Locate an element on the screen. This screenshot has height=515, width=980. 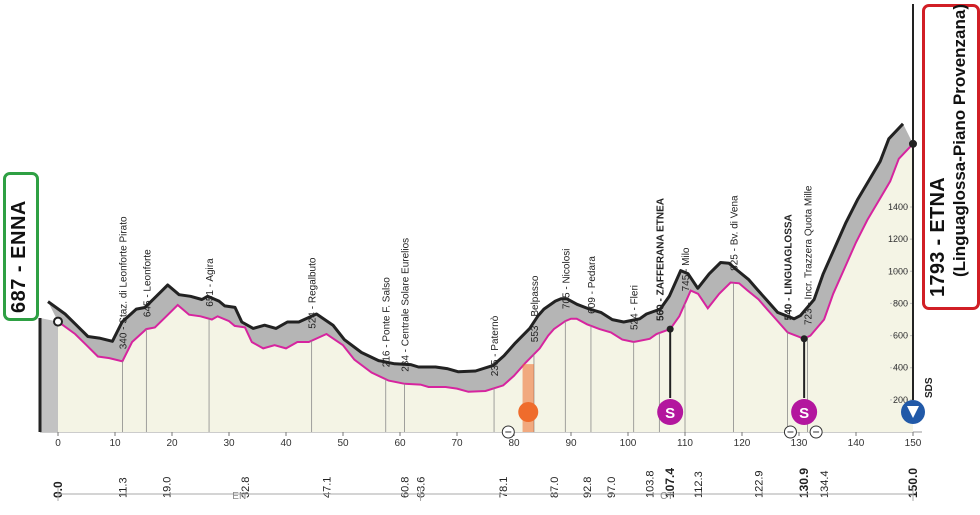
km-mark-label: 11.3 is located at coordinates (123, 487).